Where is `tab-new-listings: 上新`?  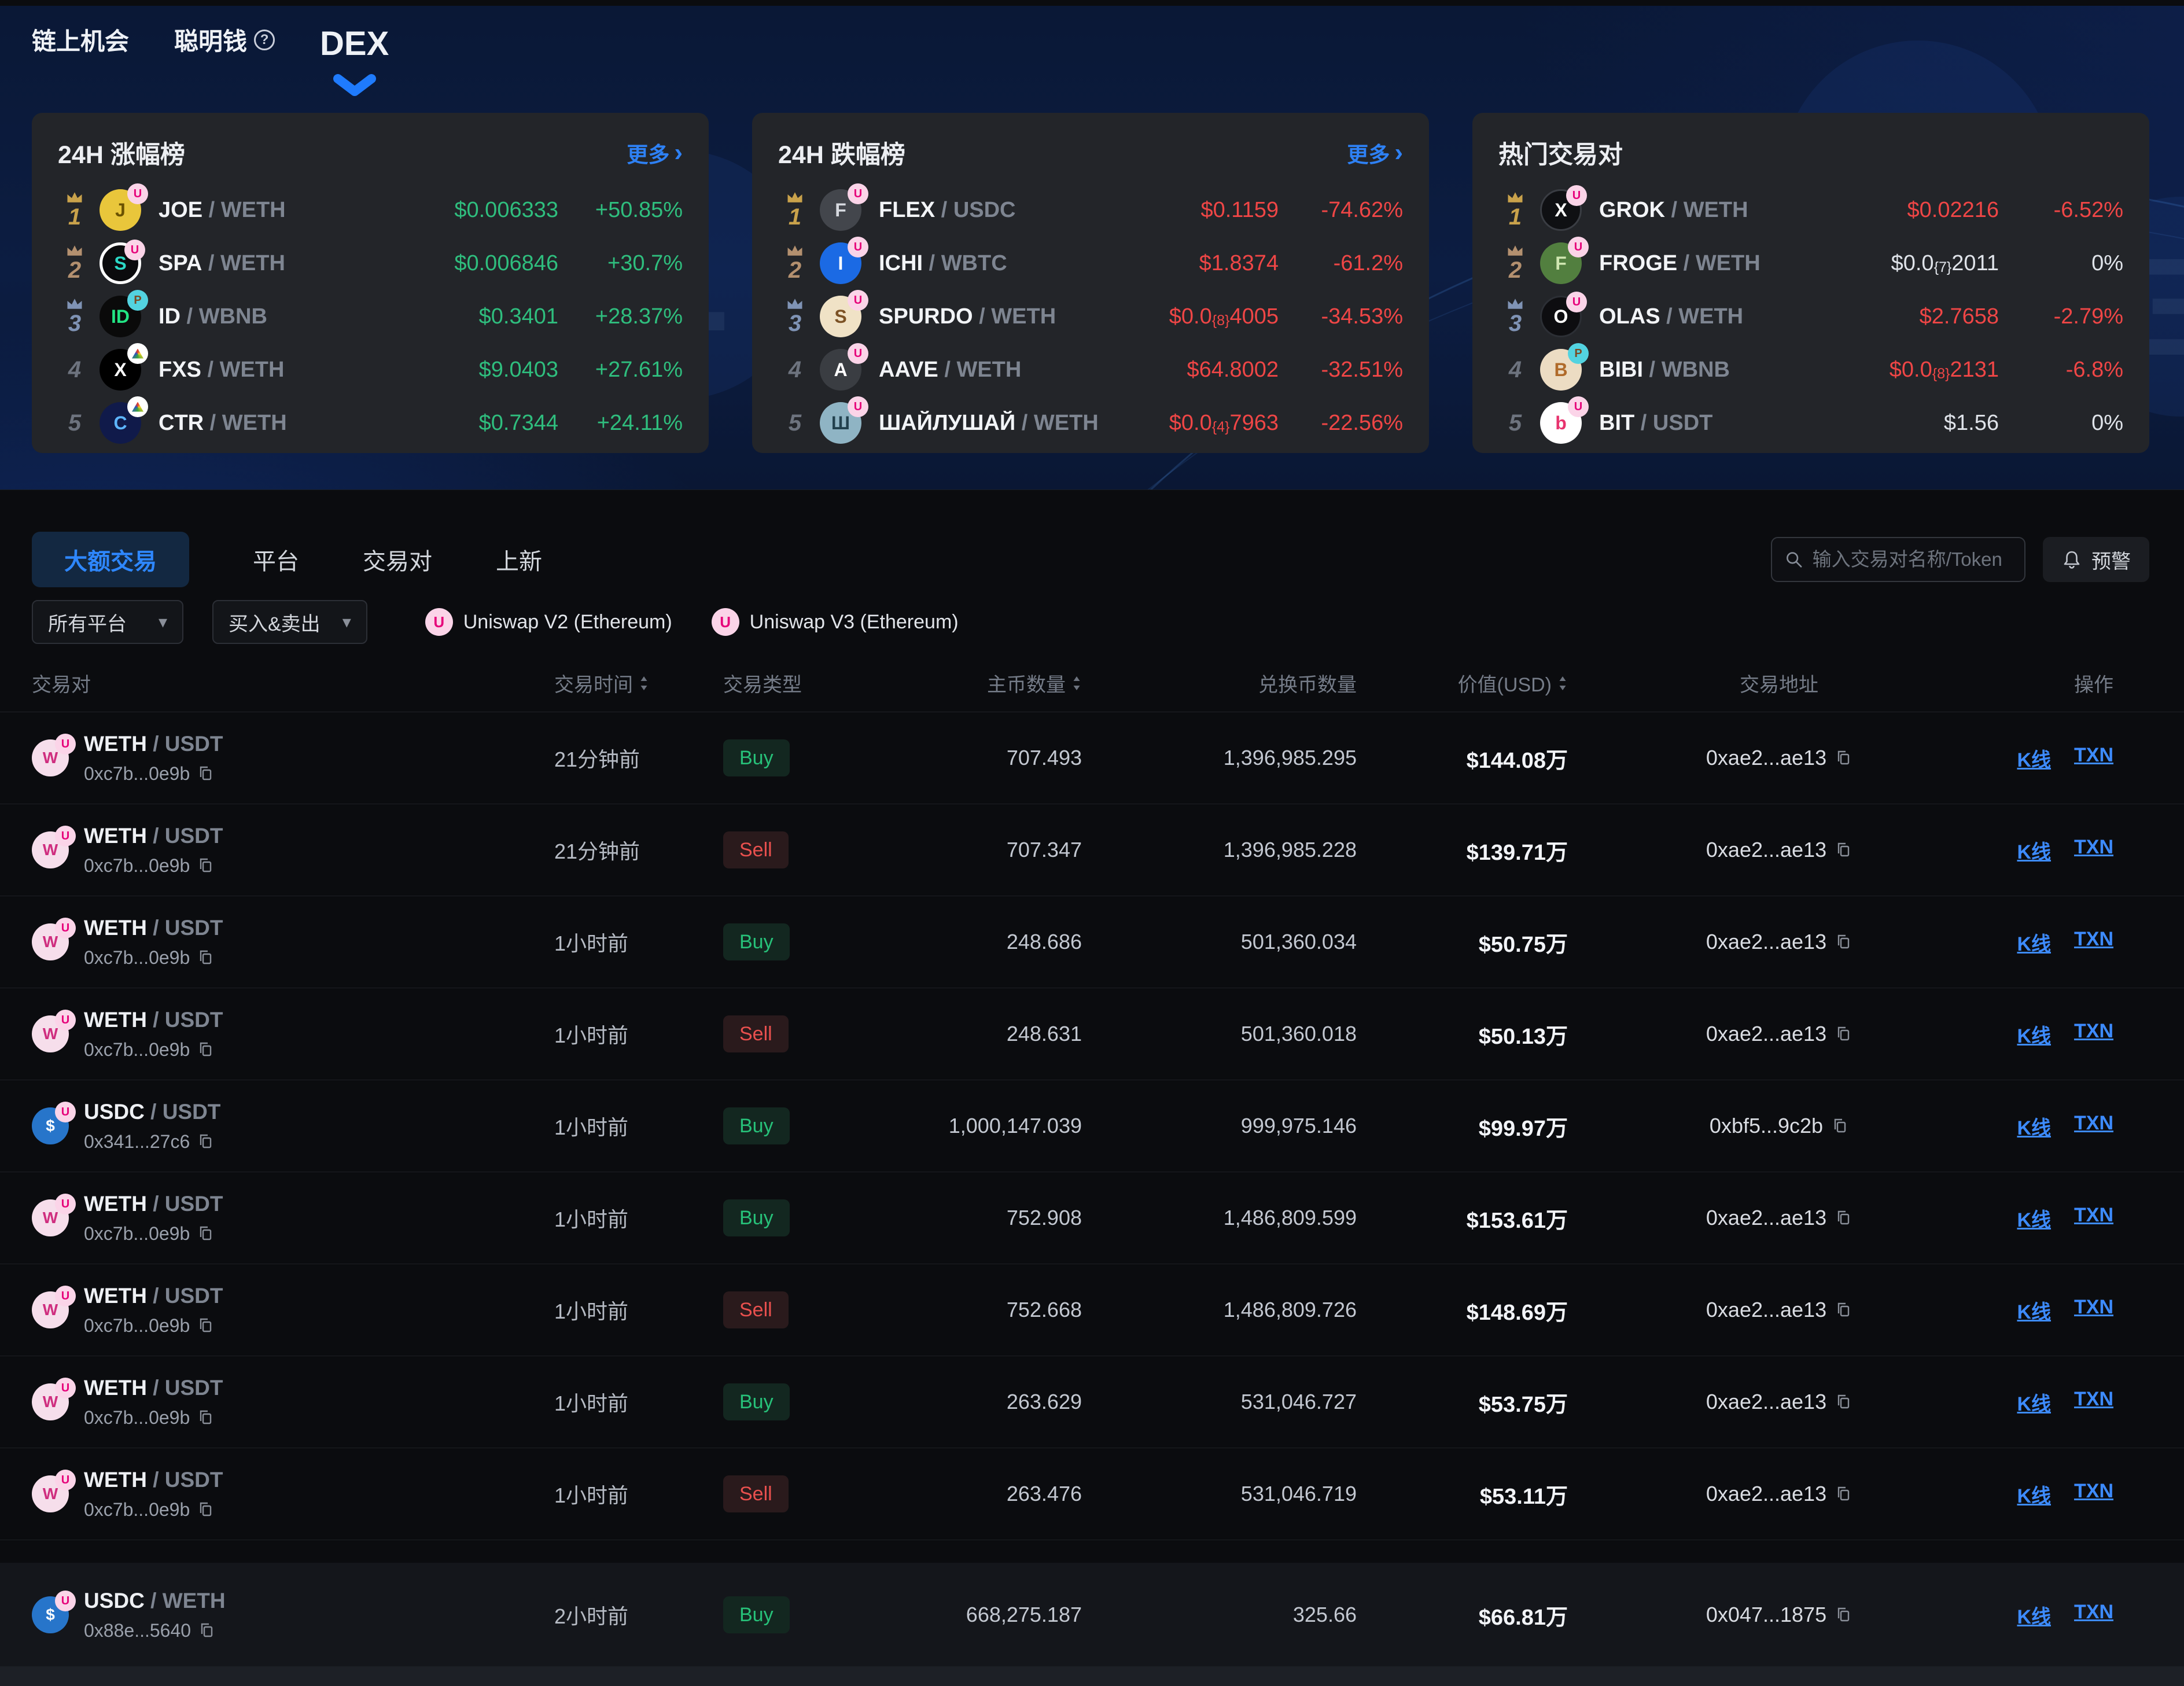 tab-new-listings: 上新 is located at coordinates (519, 559).